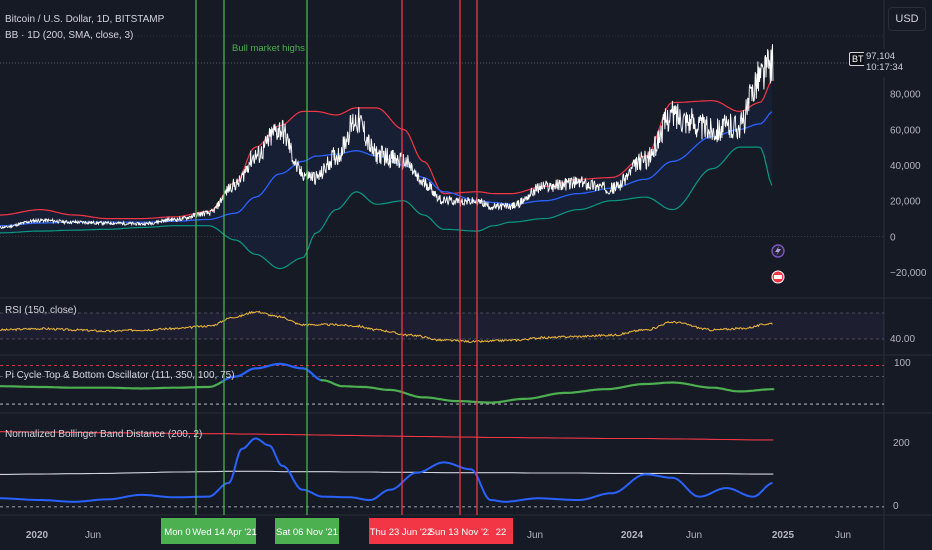 Image resolution: width=932 pixels, height=550 pixels. What do you see at coordinates (908, 273) in the screenshot?
I see `price-axis-tick-6: −20,000` at bounding box center [908, 273].